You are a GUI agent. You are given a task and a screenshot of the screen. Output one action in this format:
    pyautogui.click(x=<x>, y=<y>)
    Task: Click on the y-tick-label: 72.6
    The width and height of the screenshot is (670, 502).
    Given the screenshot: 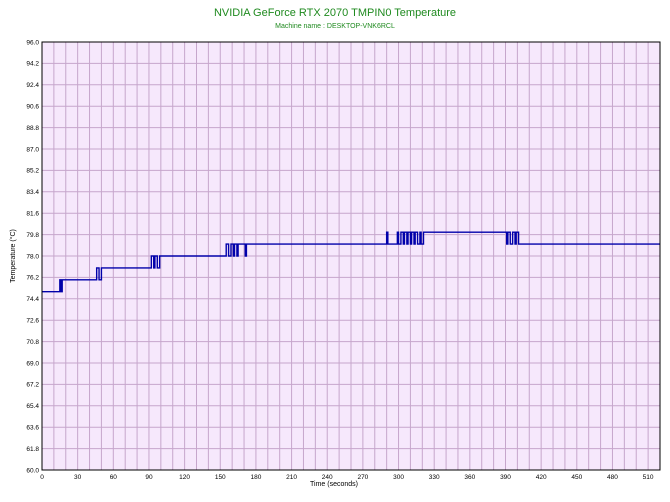 What is the action you would take?
    pyautogui.click(x=32, y=321)
    